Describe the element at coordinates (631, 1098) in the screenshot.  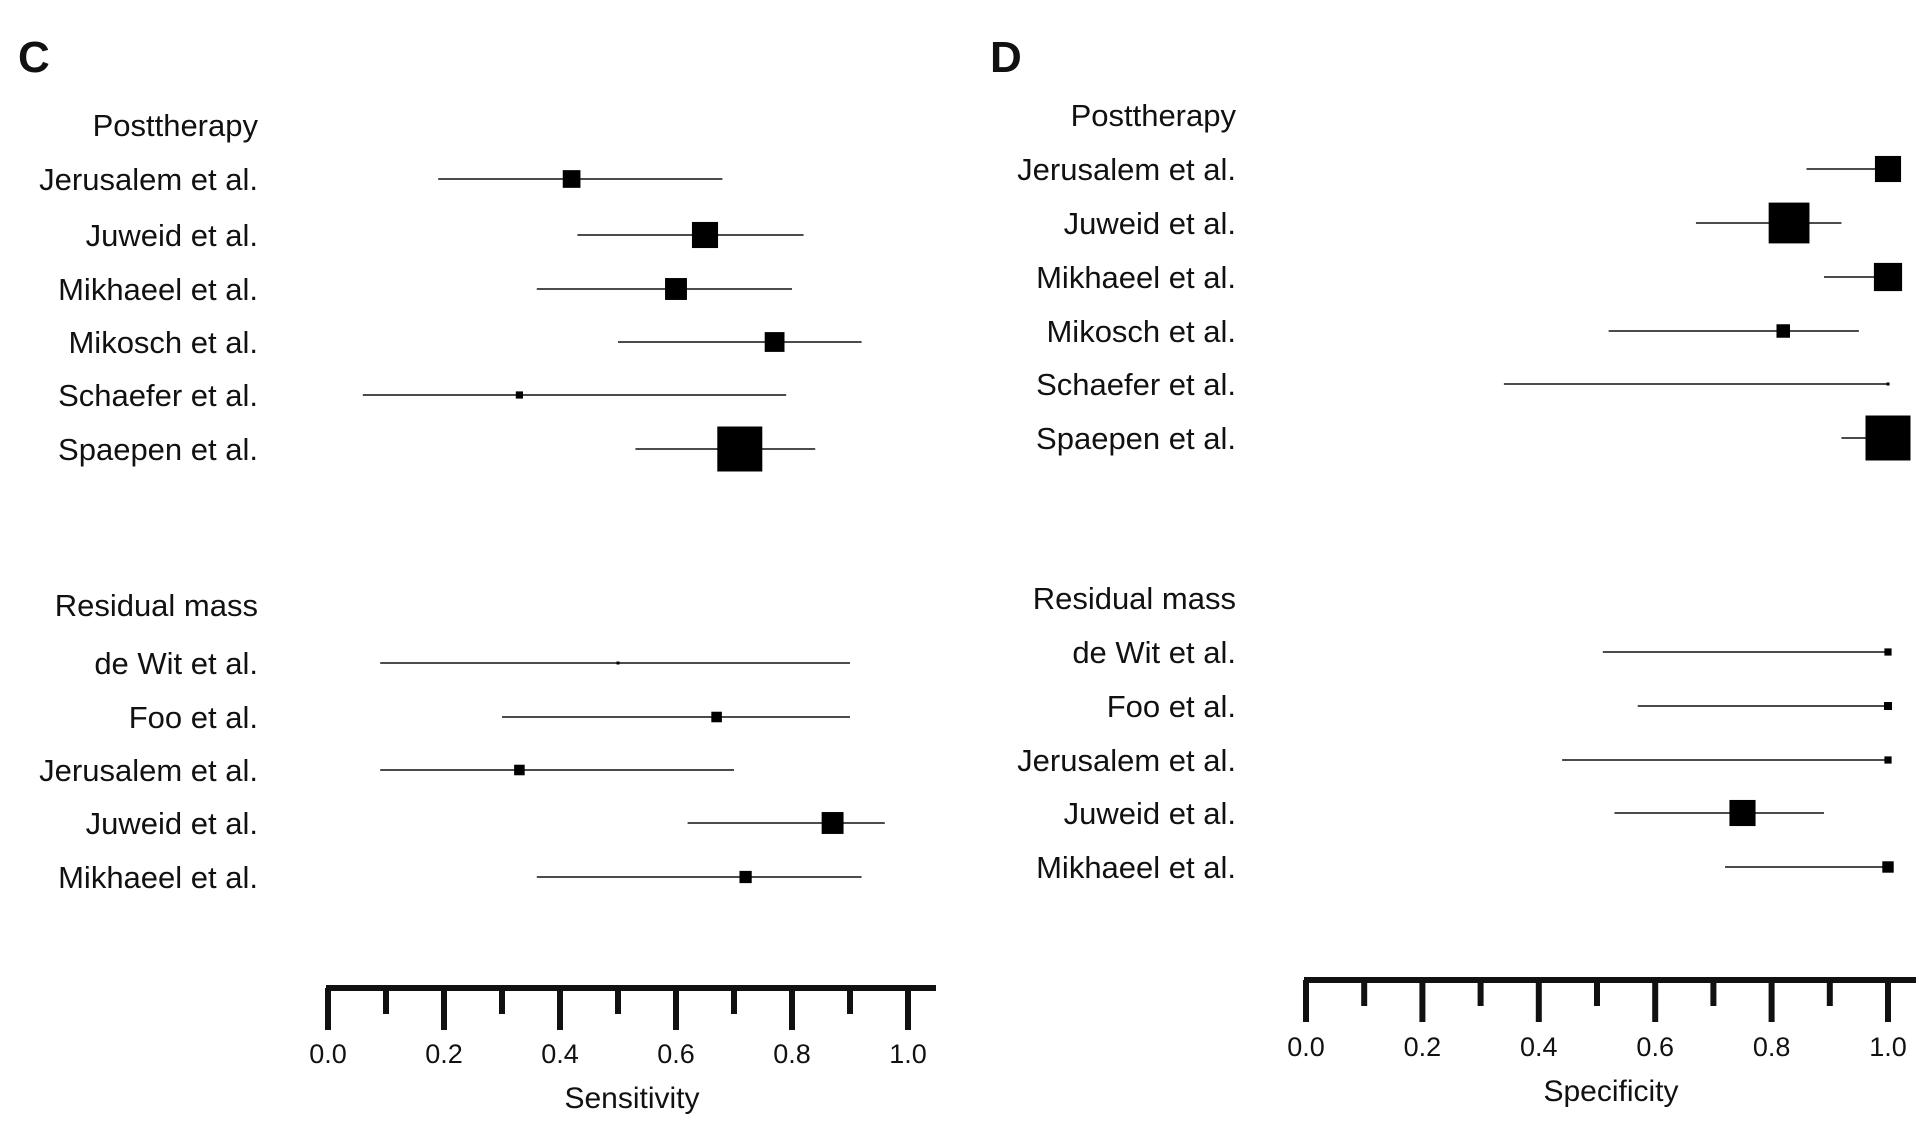
I see `x-axis-title: Sensitivity` at that location.